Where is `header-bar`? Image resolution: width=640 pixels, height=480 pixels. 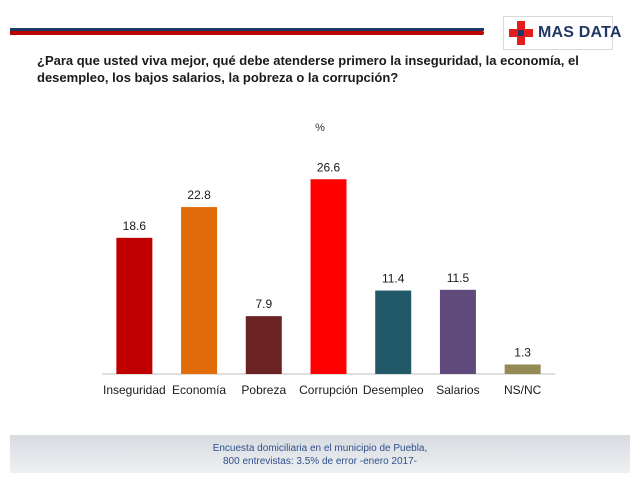
header-bar is located at coordinates (247, 31).